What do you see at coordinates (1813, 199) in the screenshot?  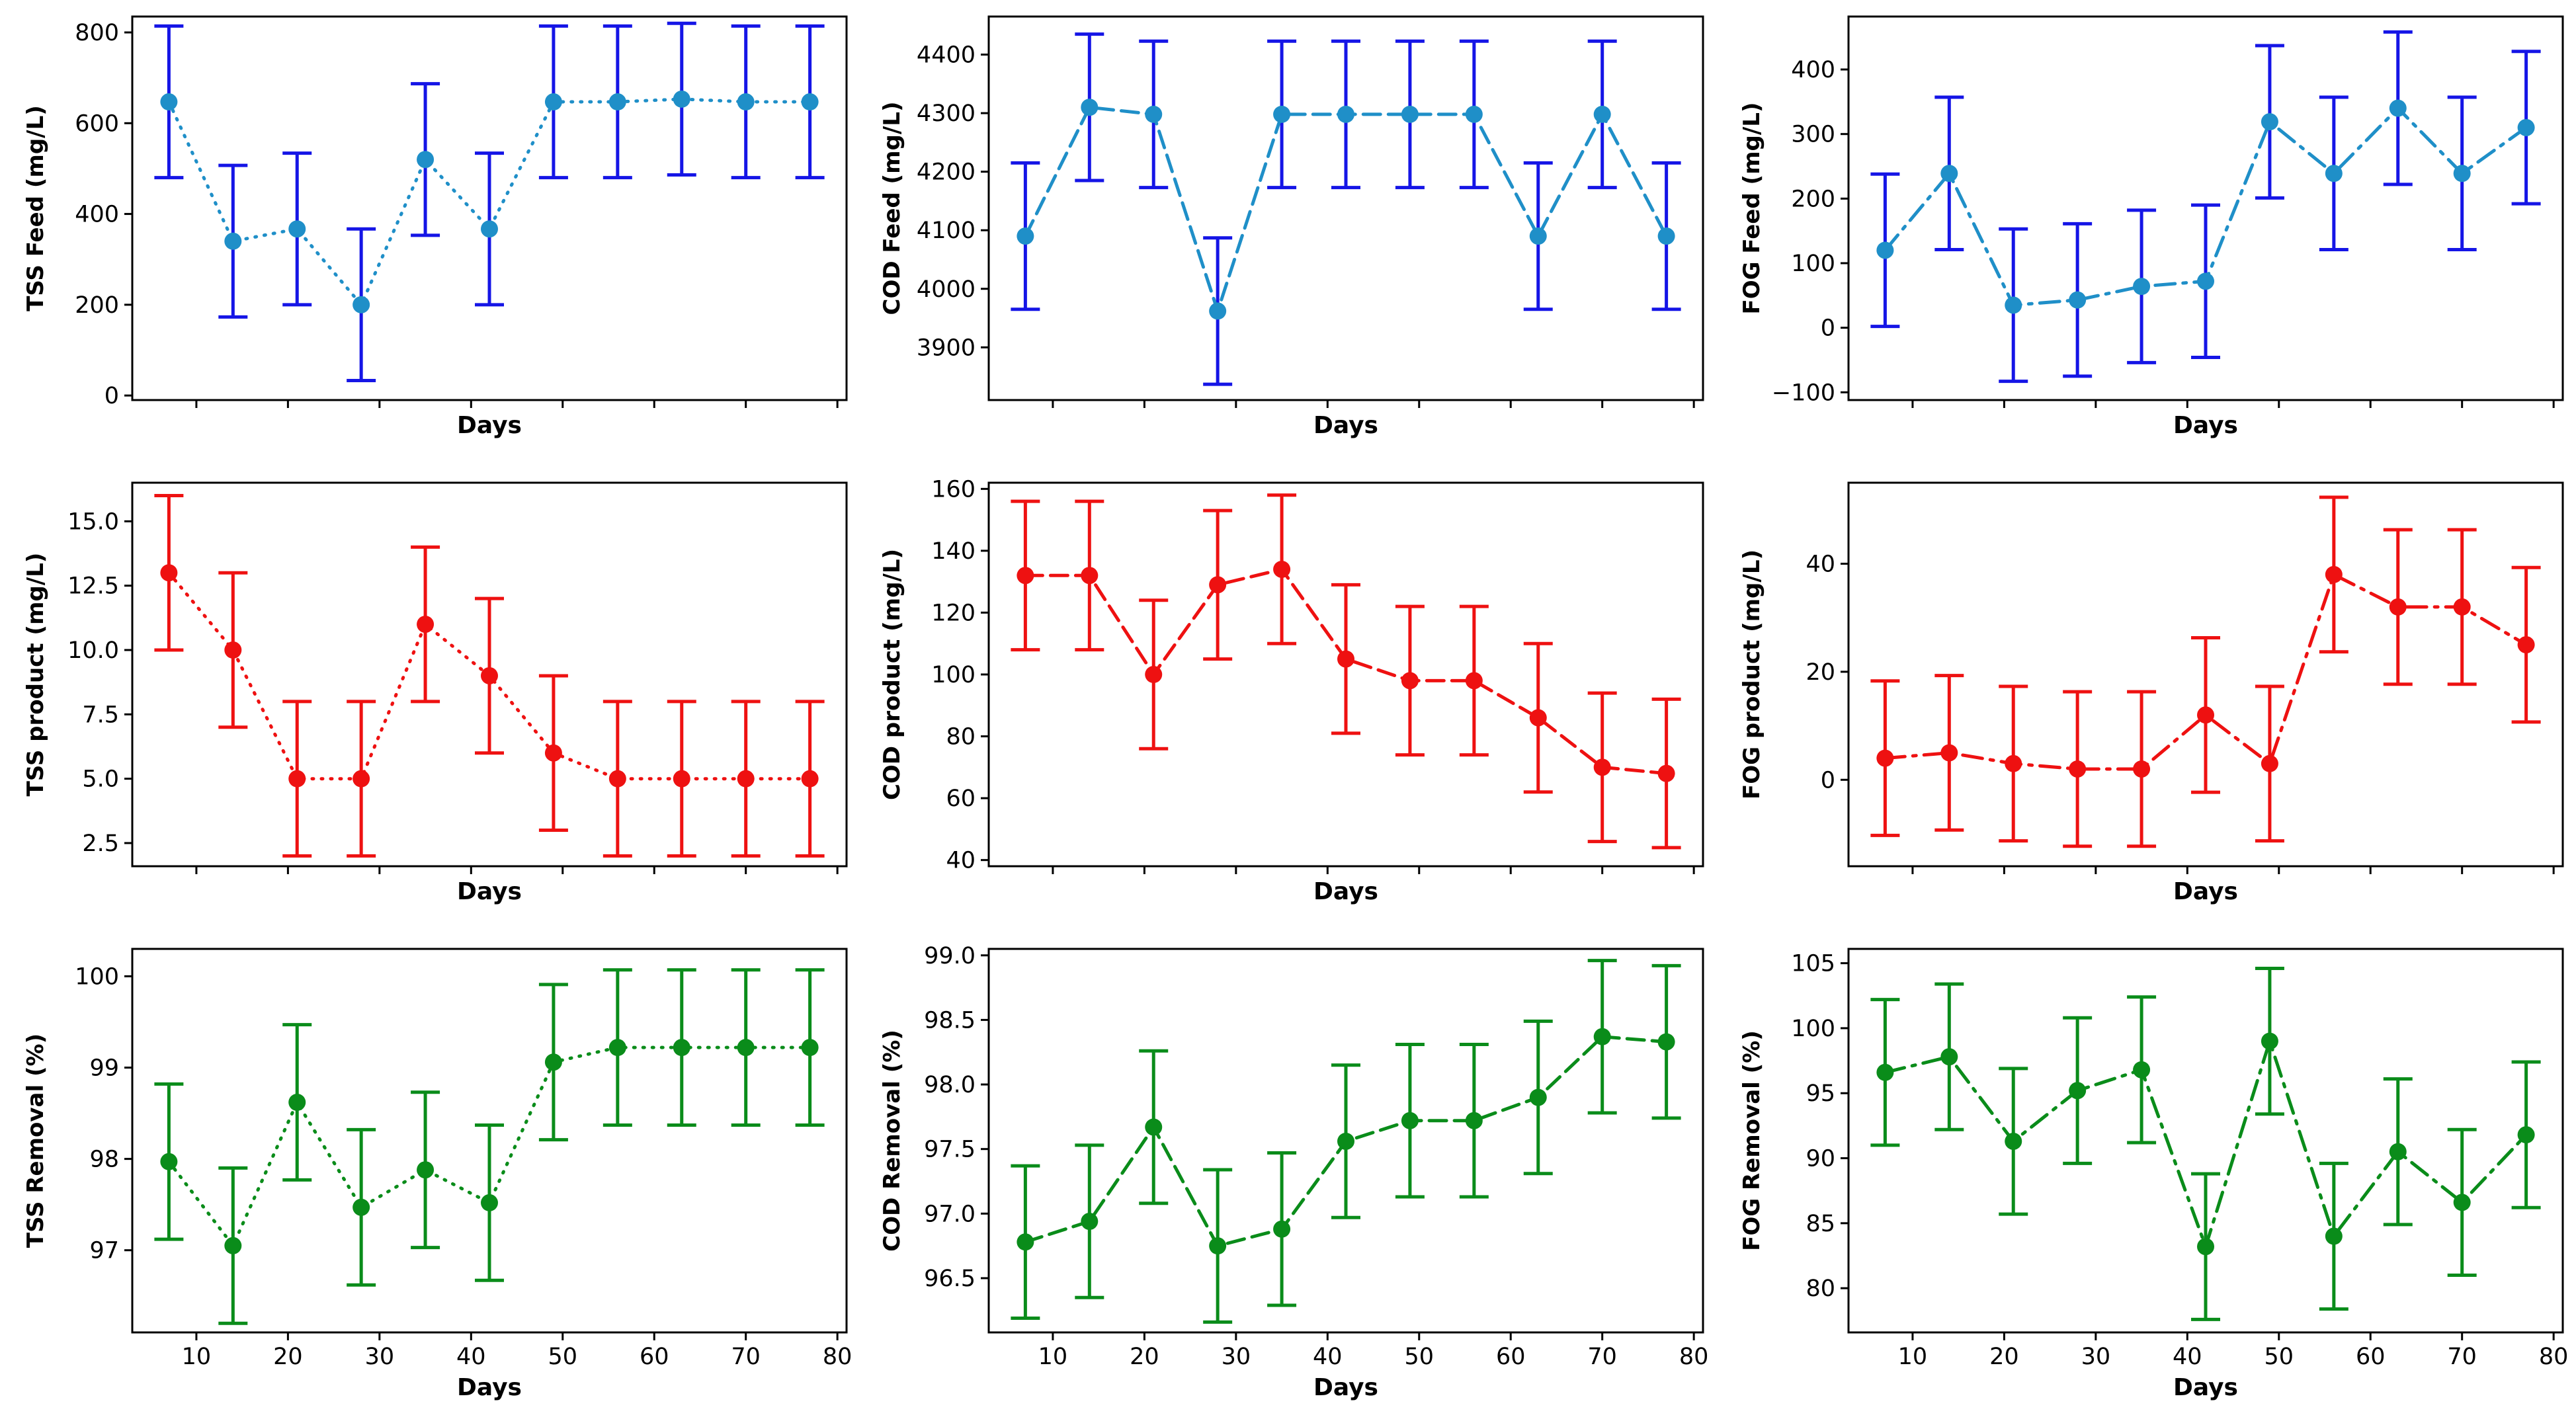 I see `y-tick-label: 200` at bounding box center [1813, 199].